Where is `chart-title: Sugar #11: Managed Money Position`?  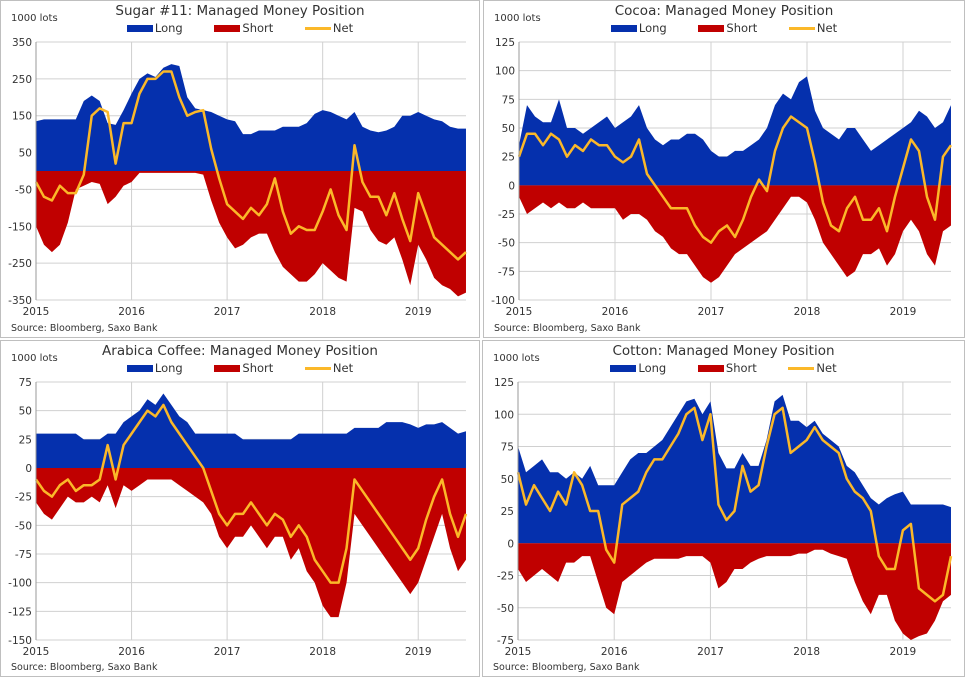
chart-title: Sugar #11: Managed Money Position is located at coordinates (240, 11).